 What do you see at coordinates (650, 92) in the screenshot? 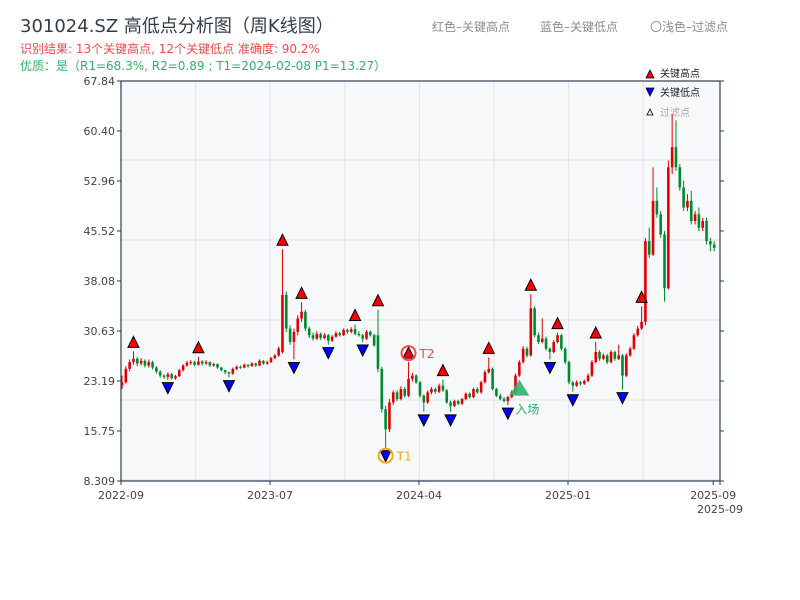
I see `legend-low-icon` at bounding box center [650, 92].